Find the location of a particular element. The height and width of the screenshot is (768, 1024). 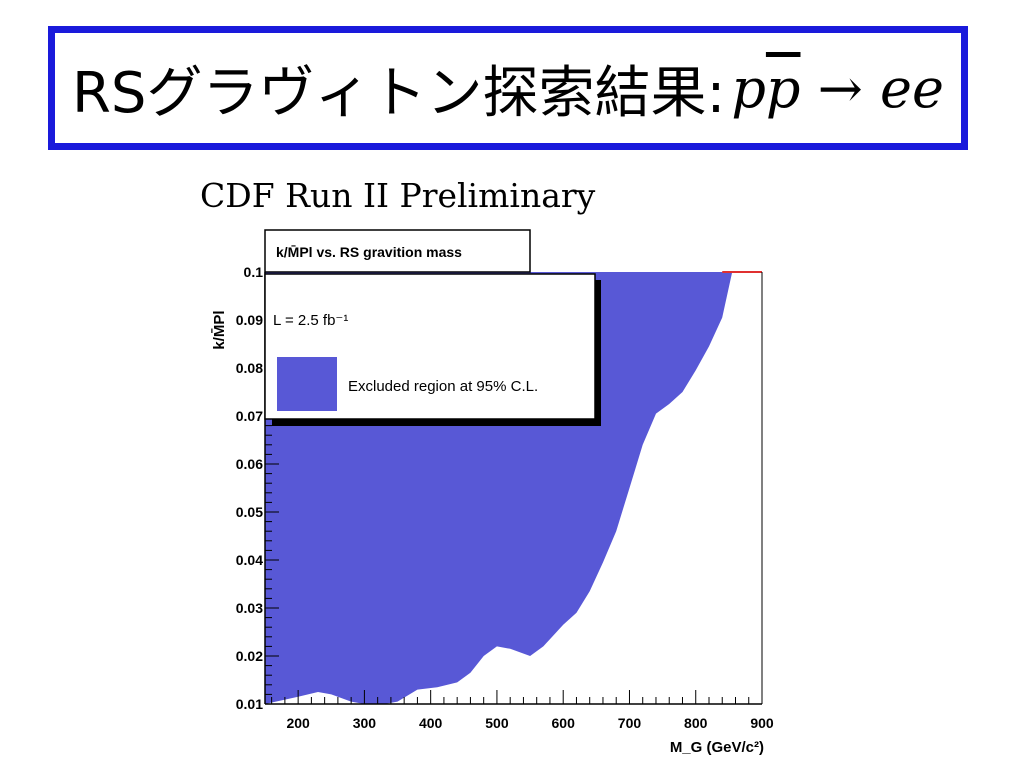

chart-title: k/M̄Pl vs. RS gravition mass is located at coordinates (369, 251).